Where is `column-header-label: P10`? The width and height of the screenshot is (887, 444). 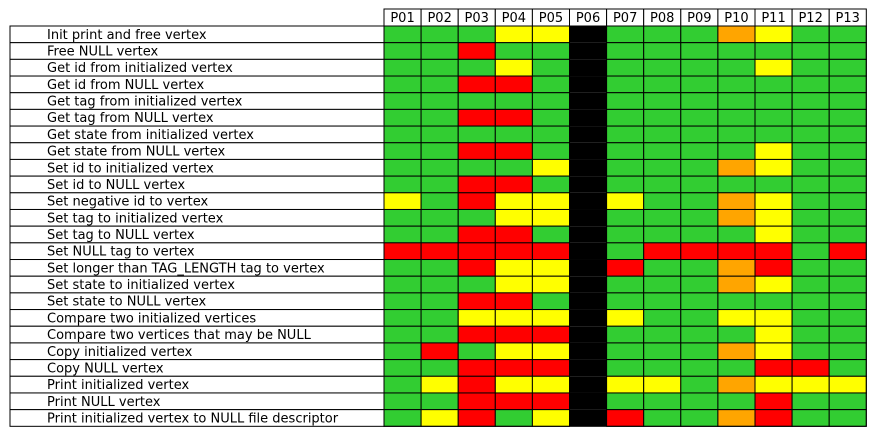 column-header-label: P10 is located at coordinates (736, 18).